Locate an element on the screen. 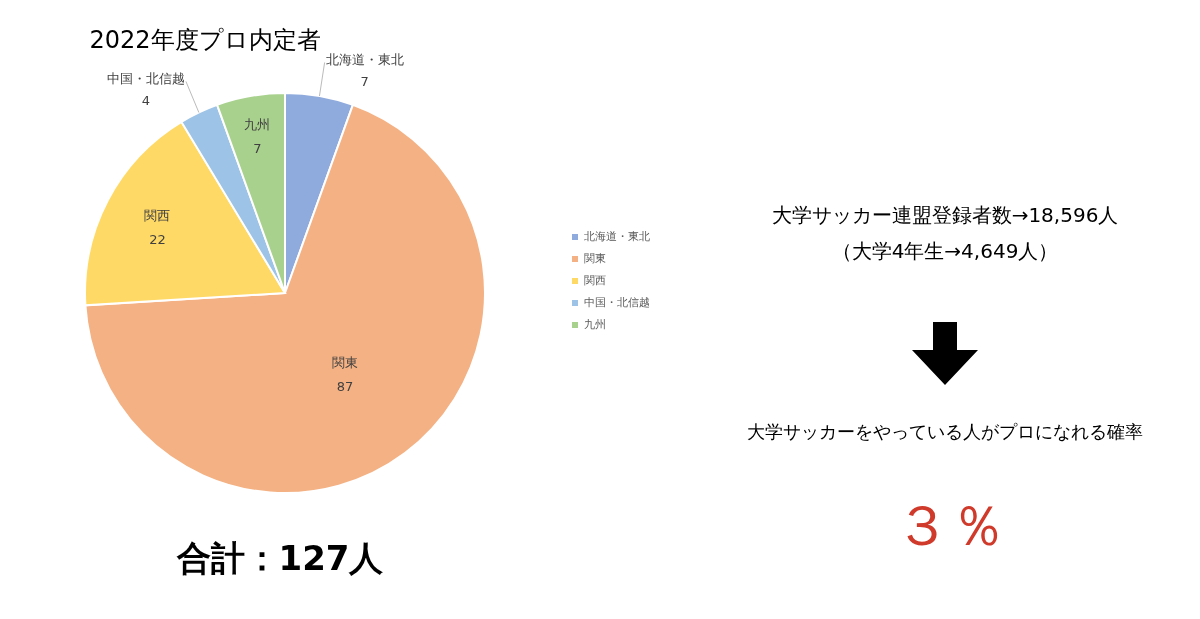 This screenshot has height=619, width=1200. text: 合計：127人 is located at coordinates (280, 558).